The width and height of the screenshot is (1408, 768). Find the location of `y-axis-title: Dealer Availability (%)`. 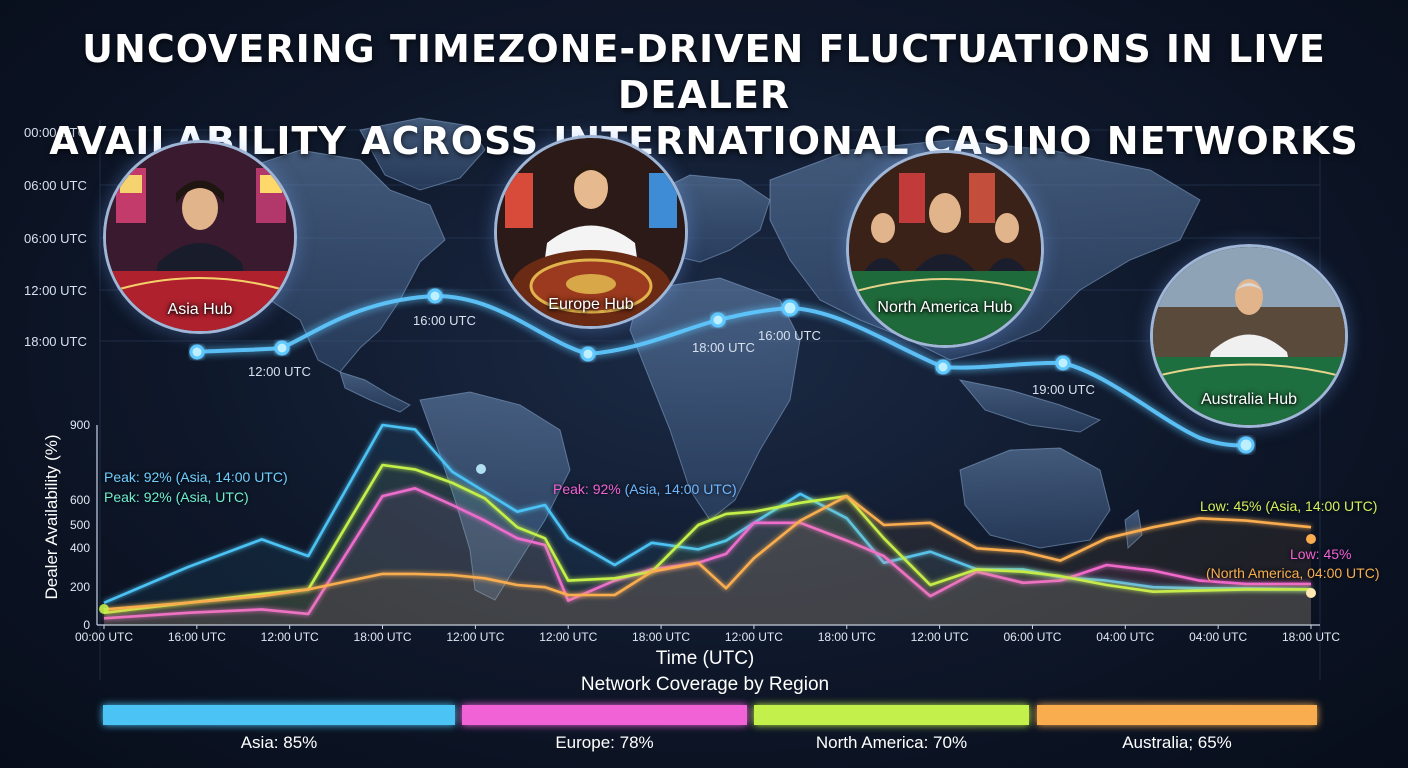

y-axis-title: Dealer Availability (%) is located at coordinates (51, 517).